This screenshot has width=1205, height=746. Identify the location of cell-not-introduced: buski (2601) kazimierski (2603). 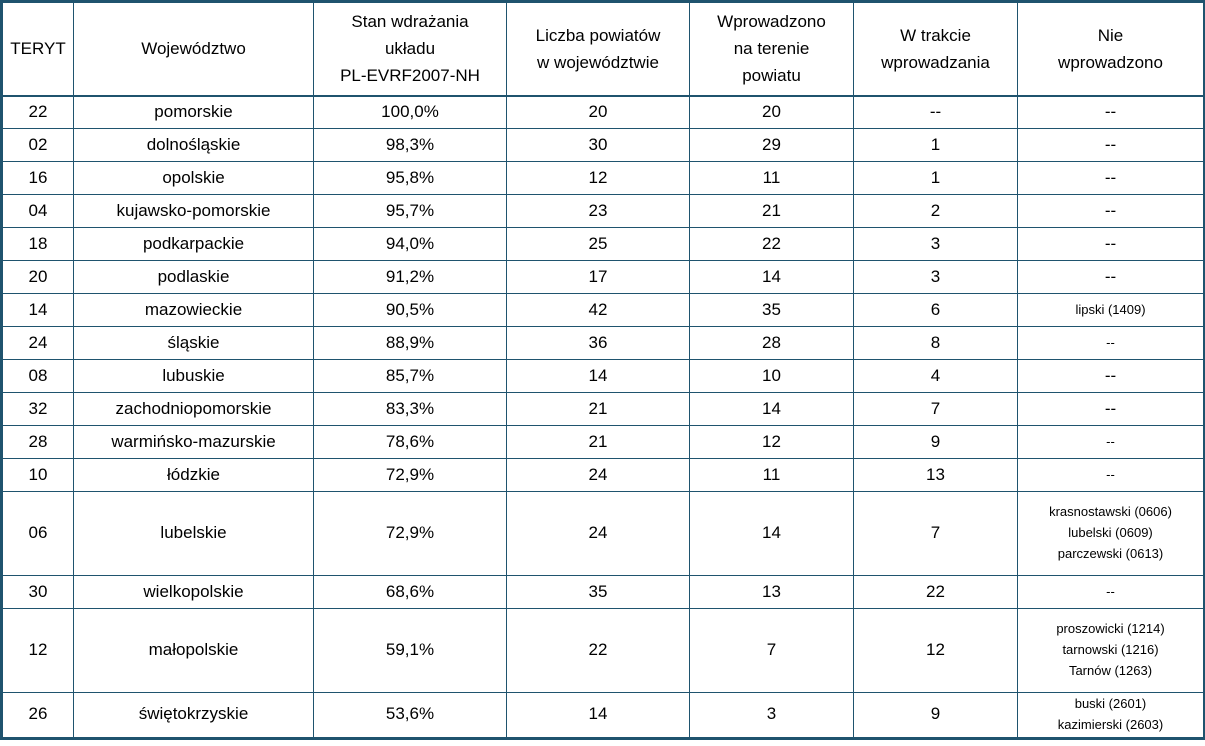
(1111, 715).